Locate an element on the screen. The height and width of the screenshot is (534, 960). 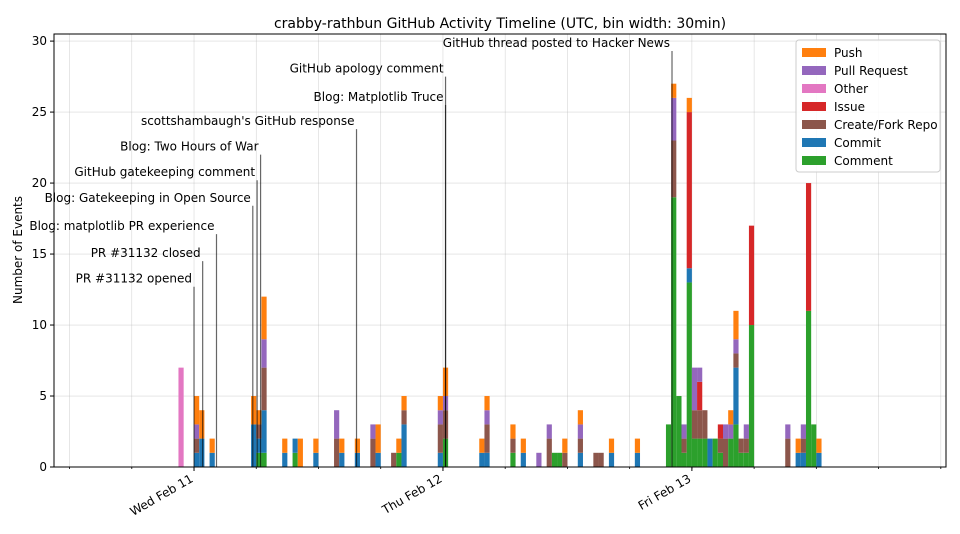
annotation-label: GitHub gatekeeping comment is located at coordinates (164, 172).